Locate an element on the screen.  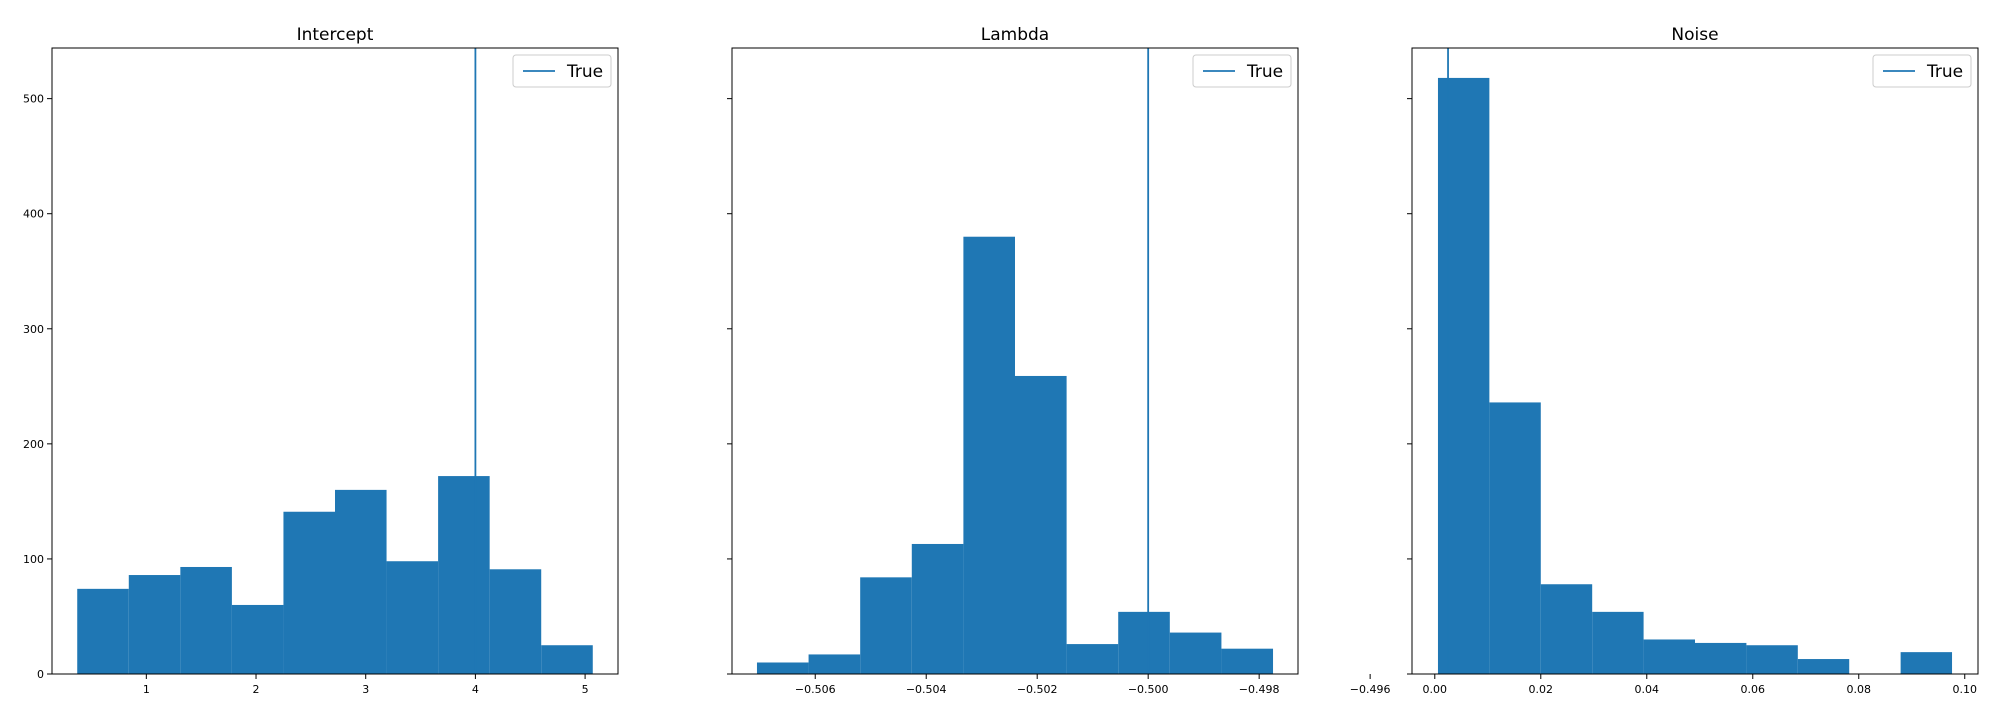
x-tick-label: −0.502 is located at coordinates (1037, 689).